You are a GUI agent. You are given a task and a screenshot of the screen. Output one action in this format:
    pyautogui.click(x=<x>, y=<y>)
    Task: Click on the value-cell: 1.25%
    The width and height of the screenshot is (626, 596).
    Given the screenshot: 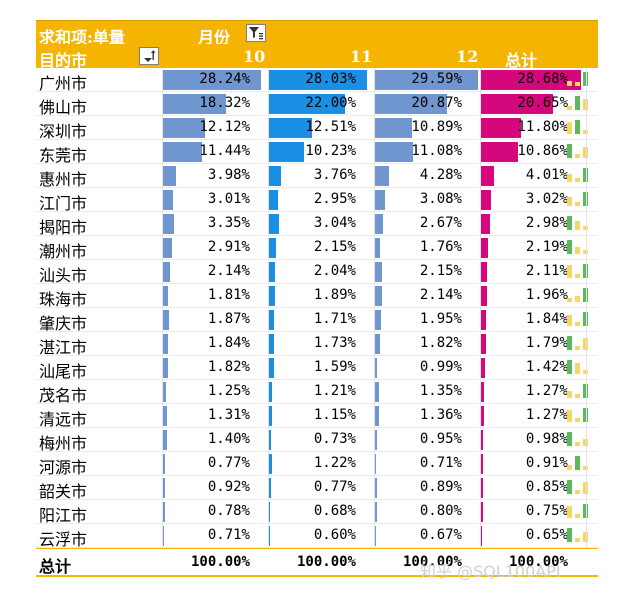 What is the action you would take?
    pyautogui.click(x=215, y=392)
    